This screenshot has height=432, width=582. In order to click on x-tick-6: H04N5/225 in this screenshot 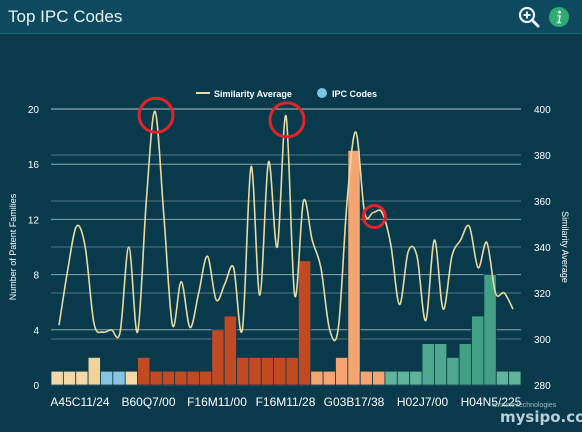, I will do `click(491, 402)`.